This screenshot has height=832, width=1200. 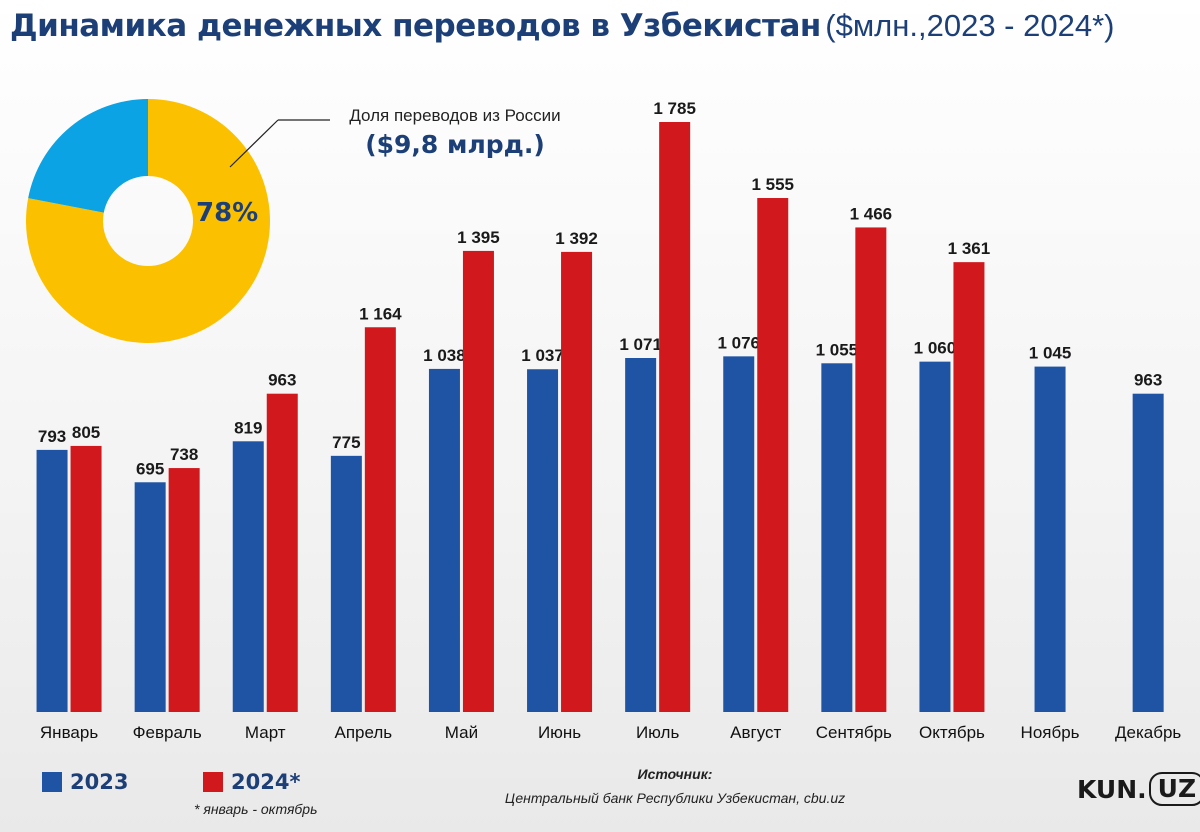 I want to click on footnote: * январь - октябрь, so click(x=256, y=809).